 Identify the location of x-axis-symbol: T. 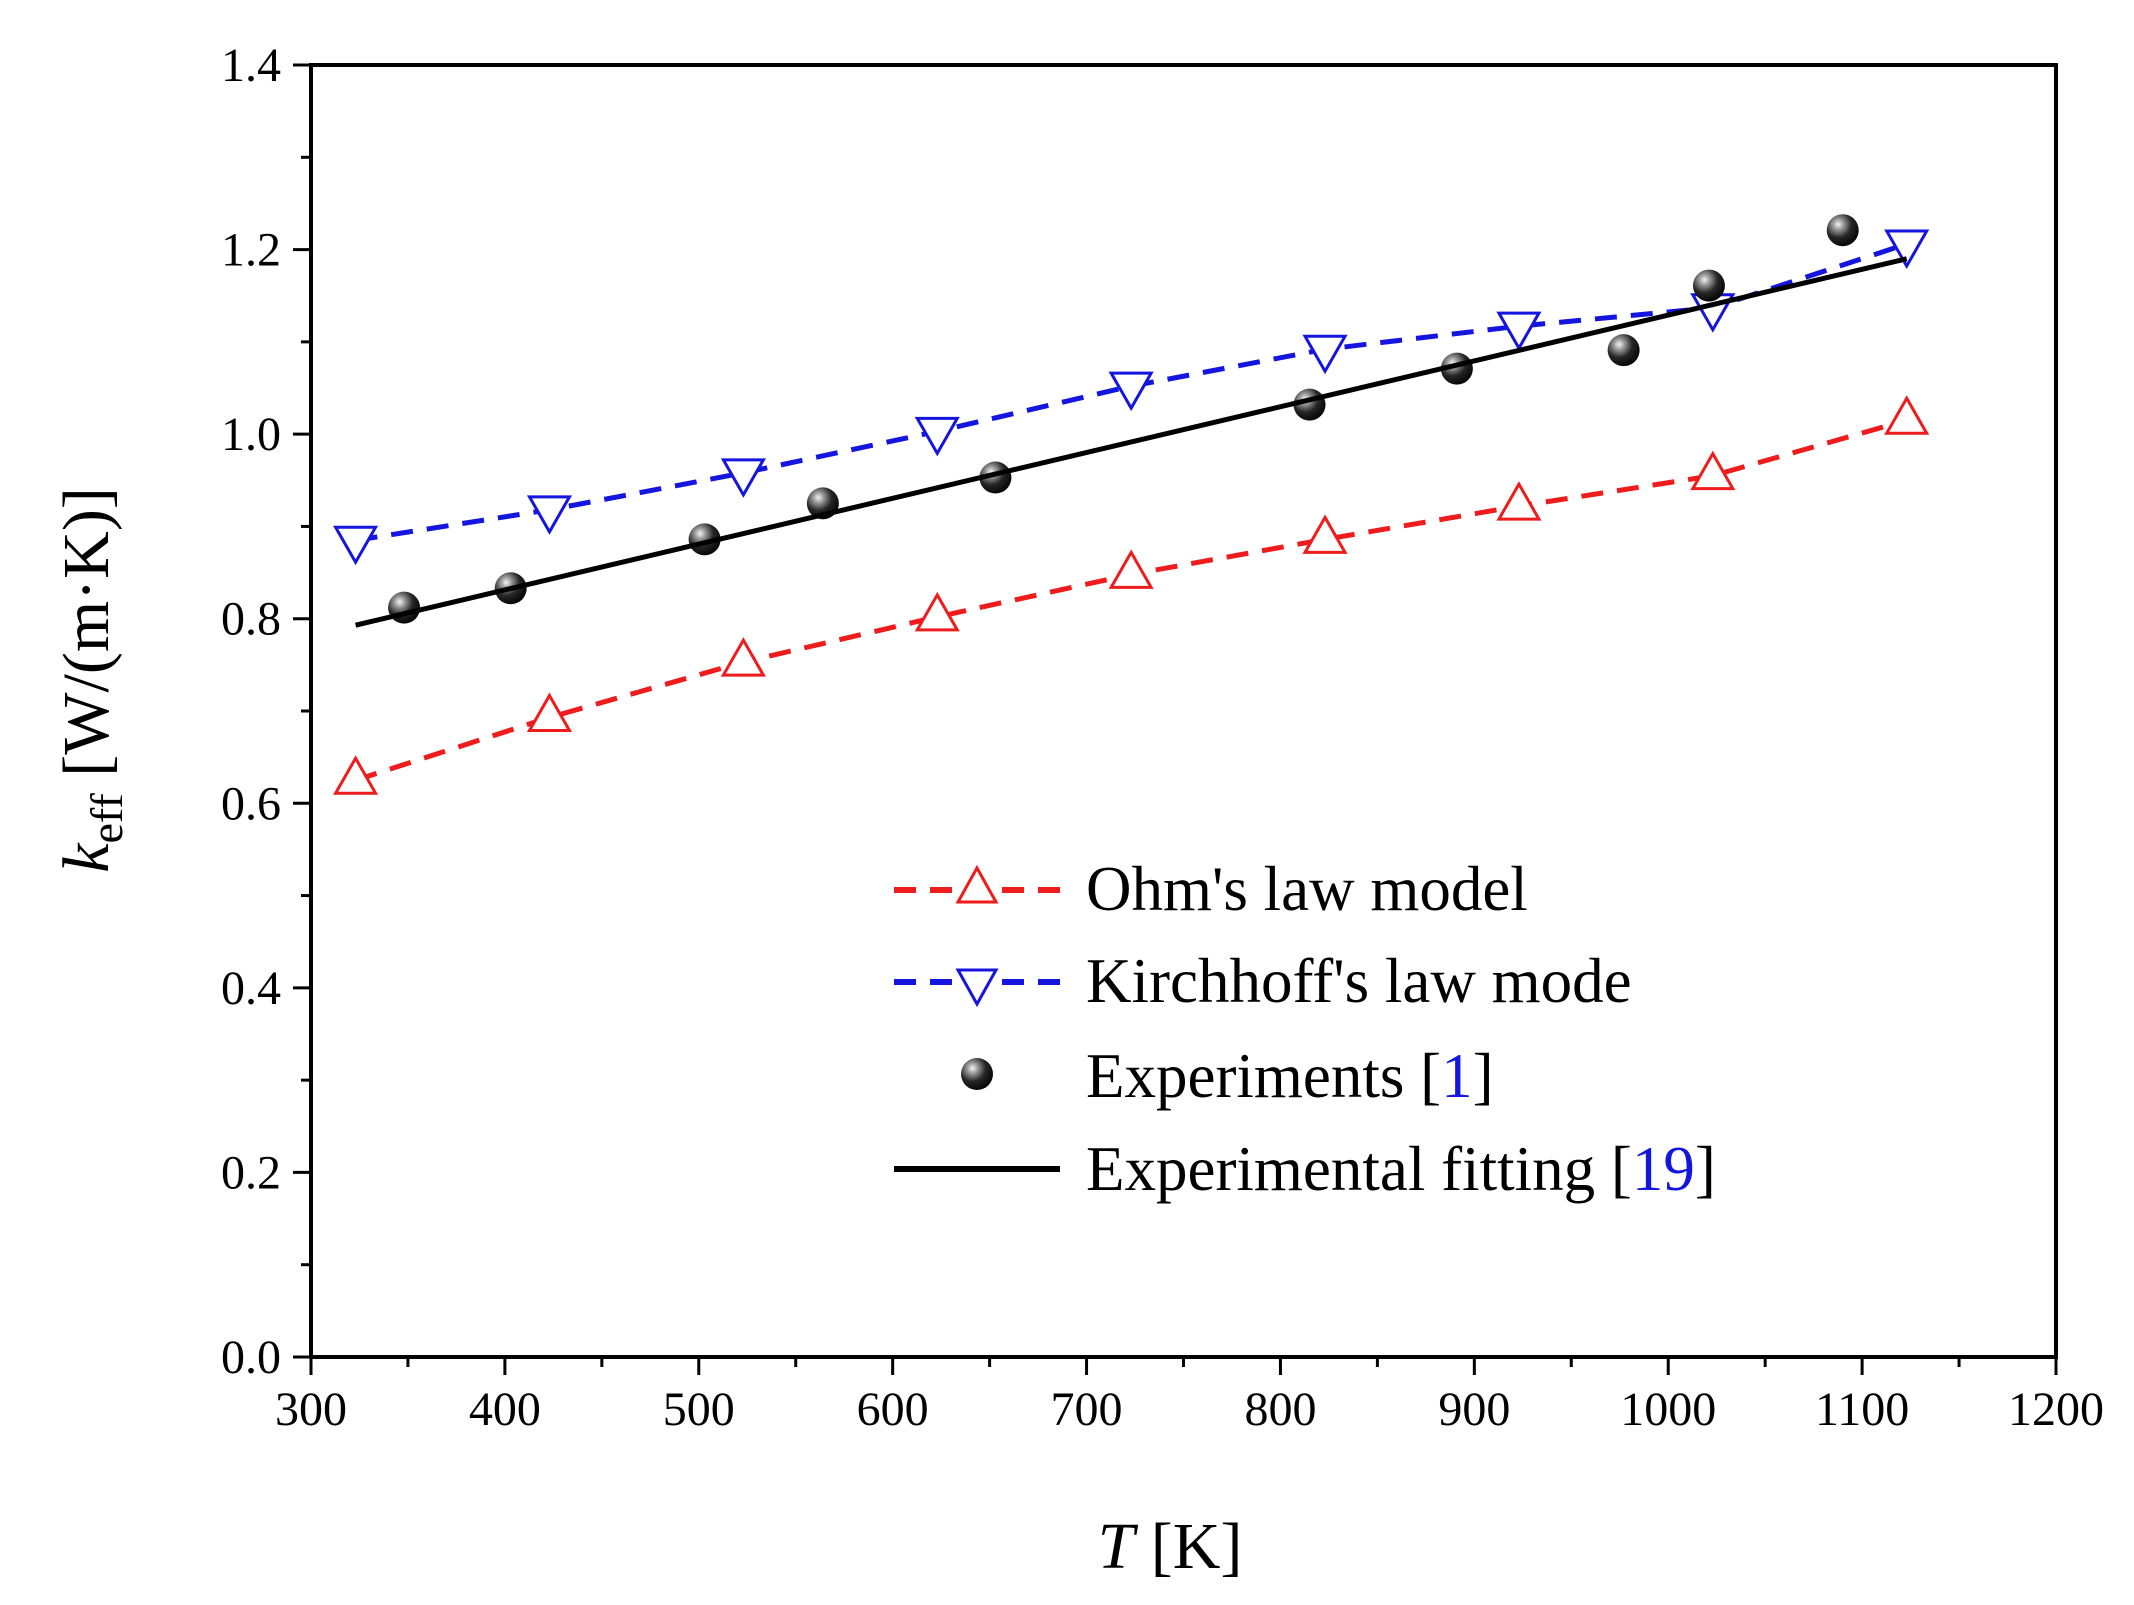
(1118, 1546).